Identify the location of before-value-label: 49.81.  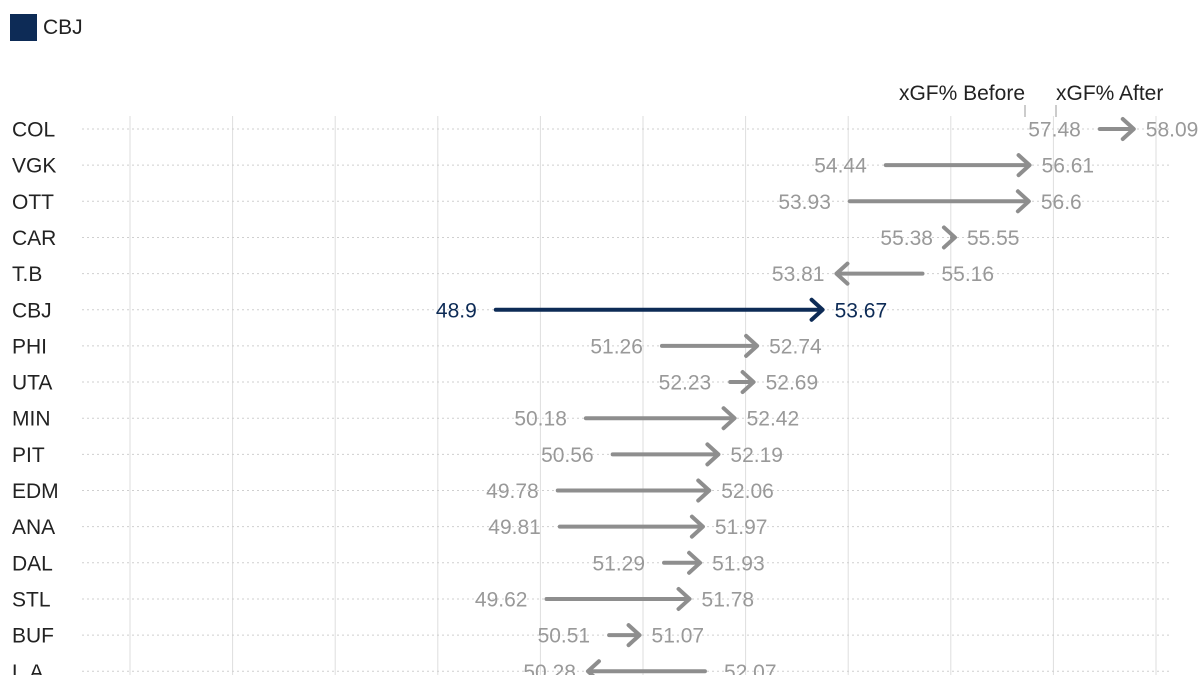
(514, 527).